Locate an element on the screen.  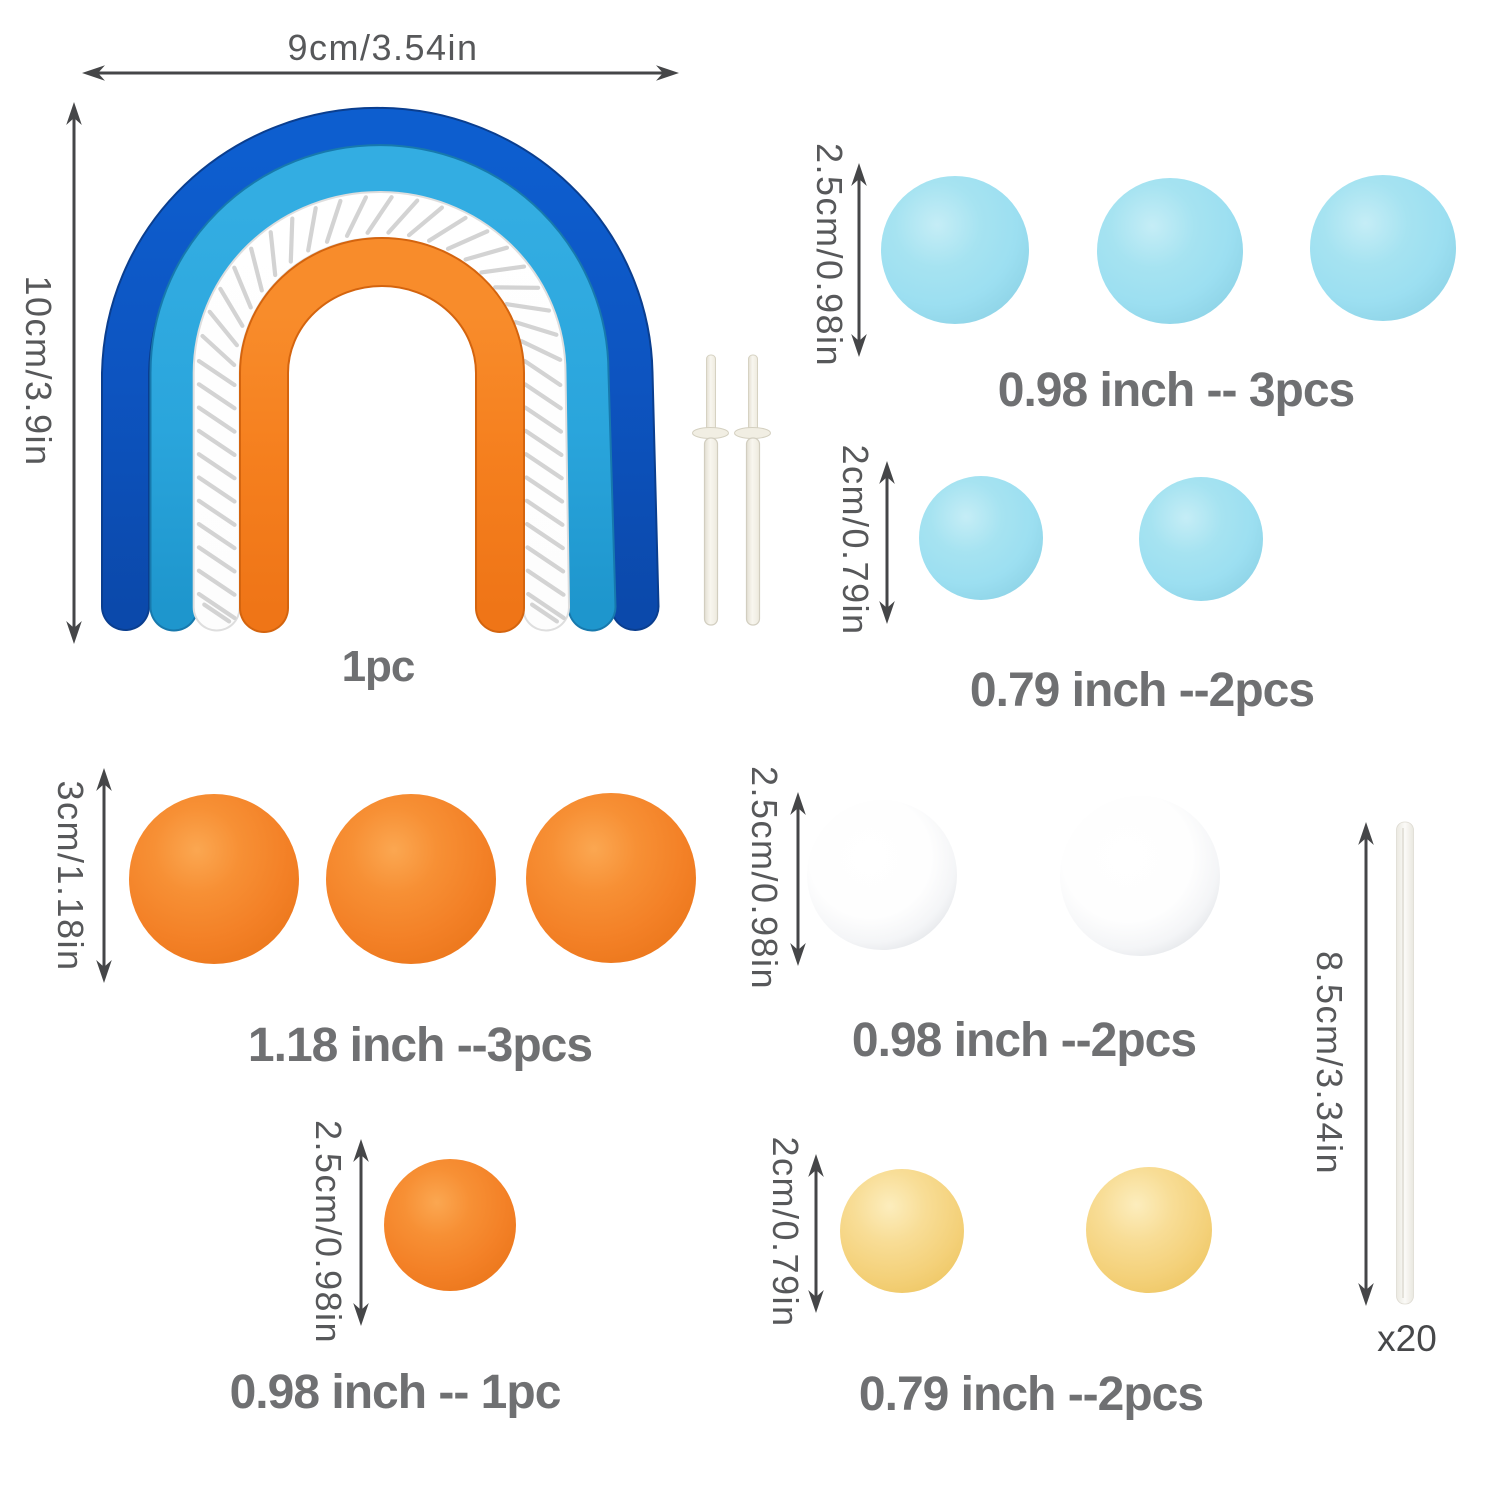
svg-text: x20 is located at coordinates (1407, 1338).